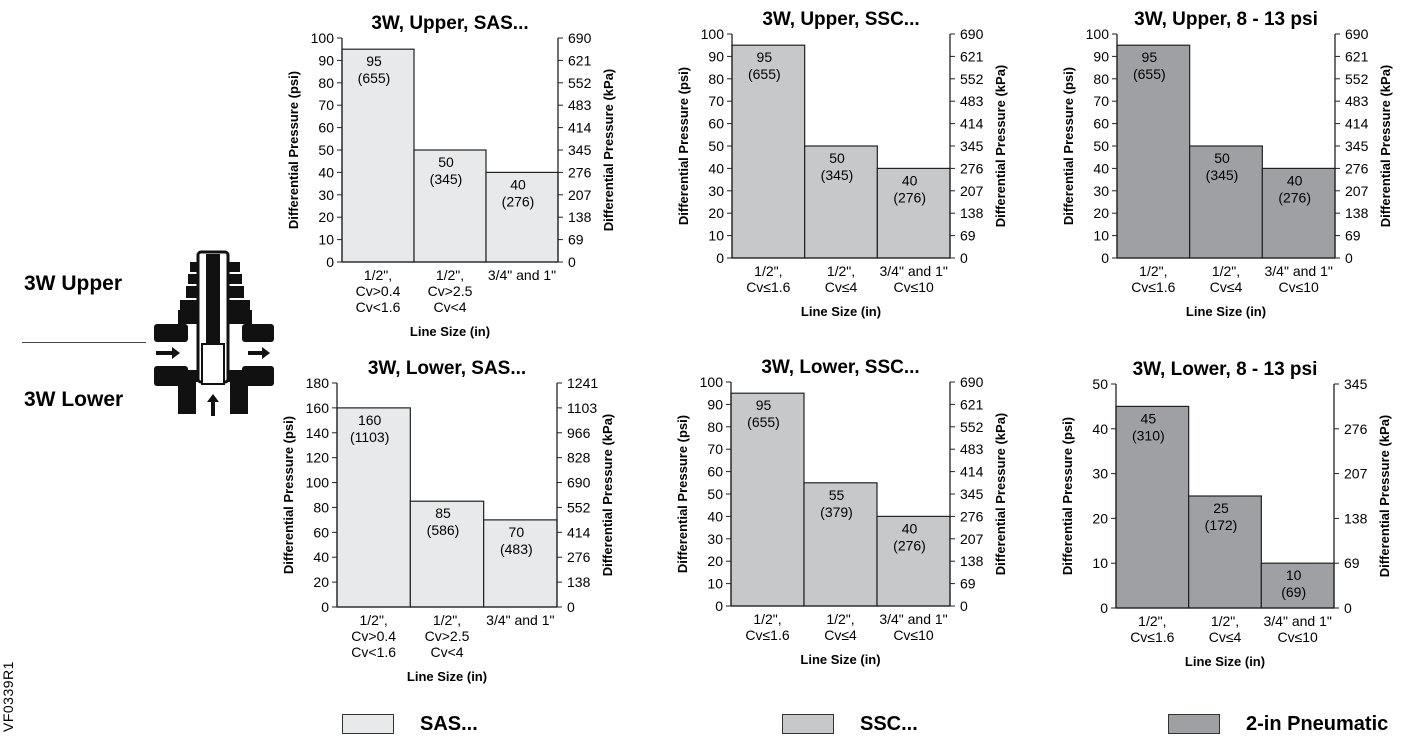 The height and width of the screenshot is (740, 1412). What do you see at coordinates (972, 34) in the screenshot?
I see `chart-2-ytick-label-right-10: 690` at bounding box center [972, 34].